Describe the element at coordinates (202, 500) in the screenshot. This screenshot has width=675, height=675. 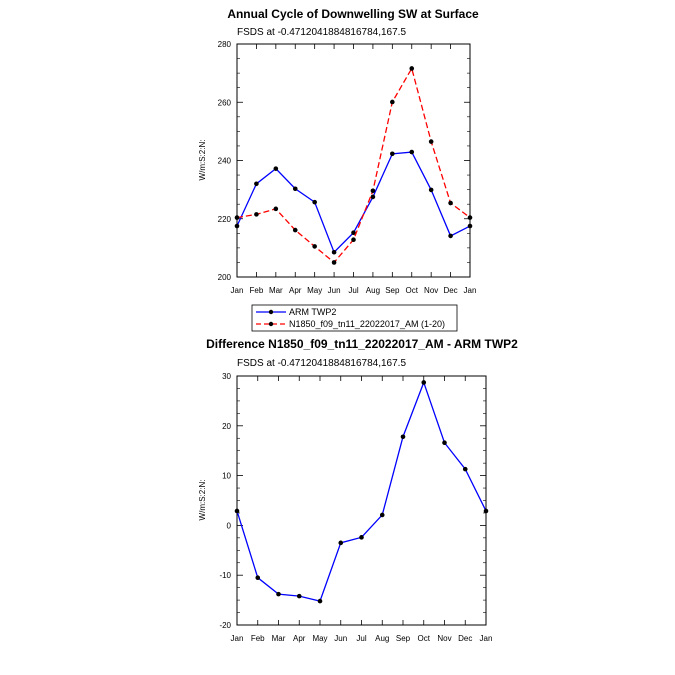
I see `chart2-ylabel: W/m:S:2:N:` at that location.